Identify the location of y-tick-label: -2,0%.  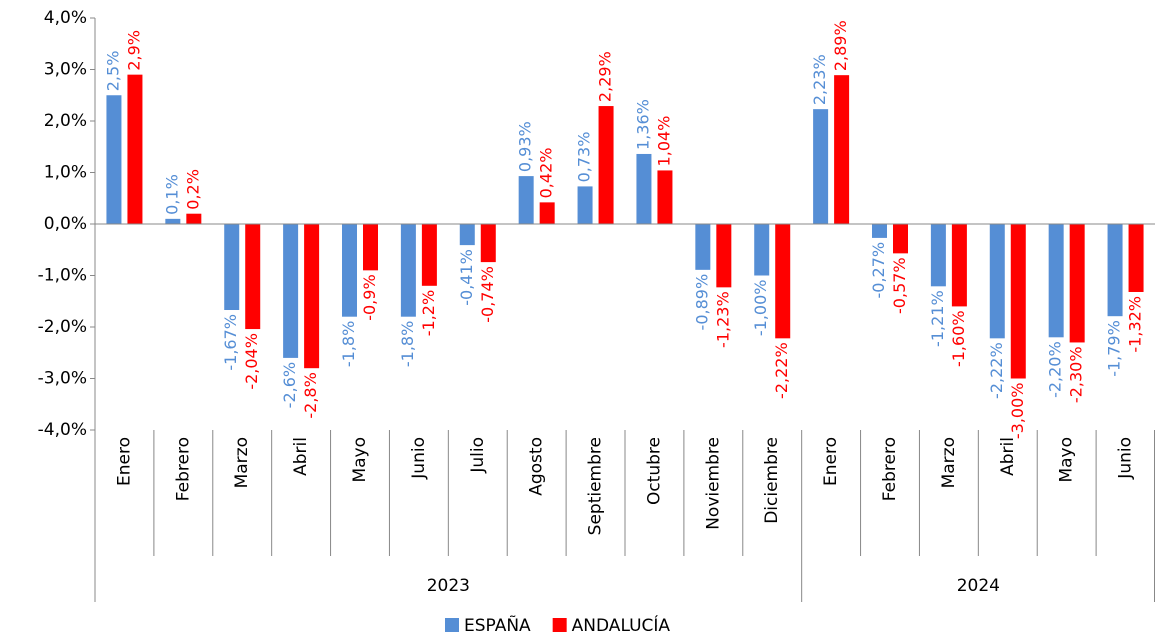
(62, 327).